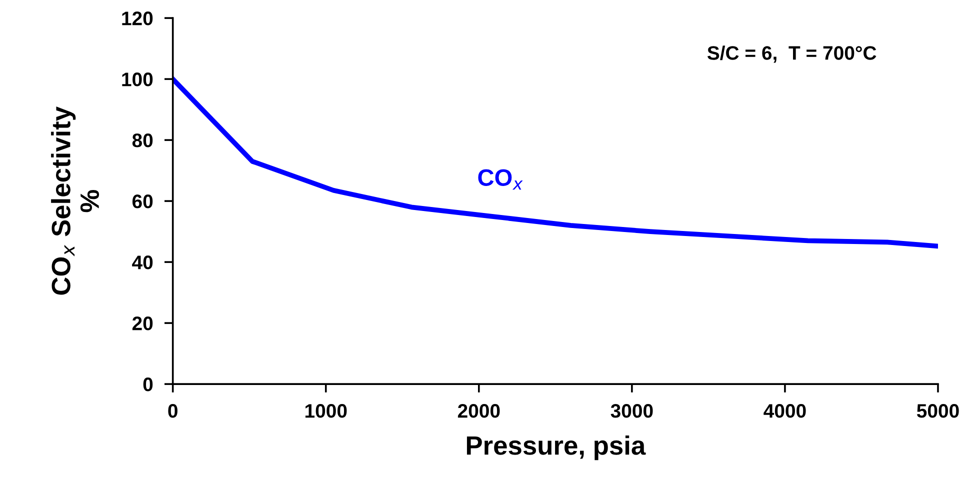 The height and width of the screenshot is (488, 971). I want to click on x-tick-label: 4000, so click(785, 411).